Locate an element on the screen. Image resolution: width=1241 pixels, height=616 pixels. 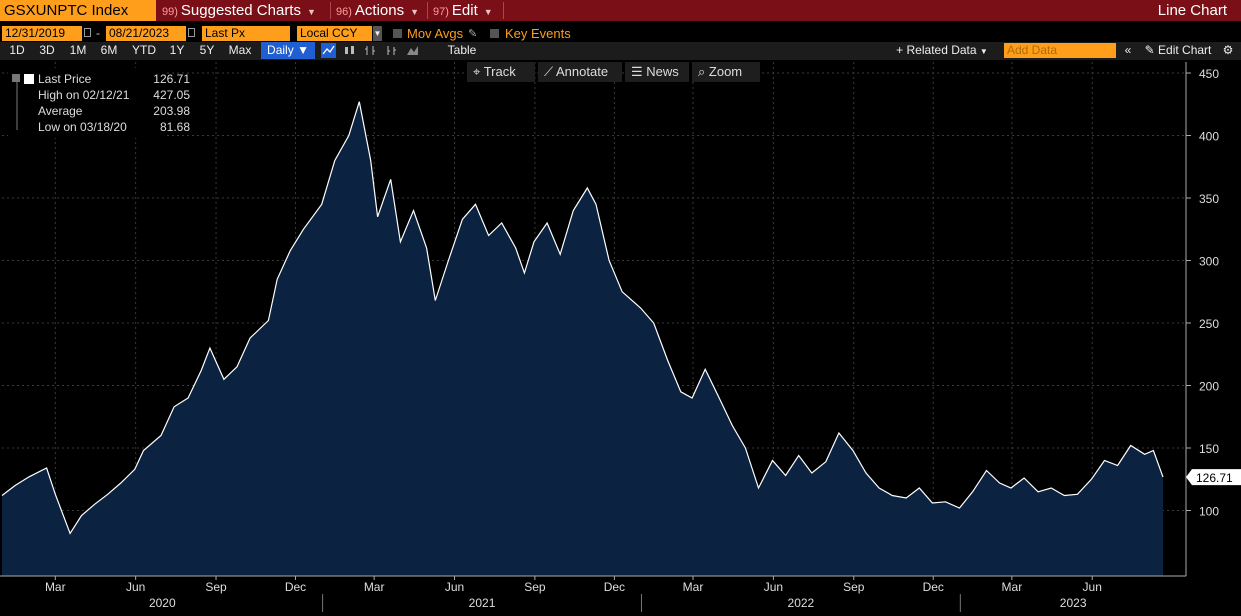
mountain-chart-icon is located at coordinates (412, 50).